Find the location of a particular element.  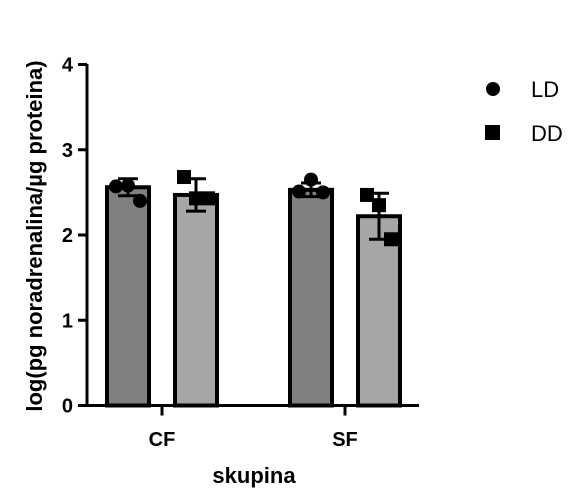

points-layer is located at coordinates (253, 208).